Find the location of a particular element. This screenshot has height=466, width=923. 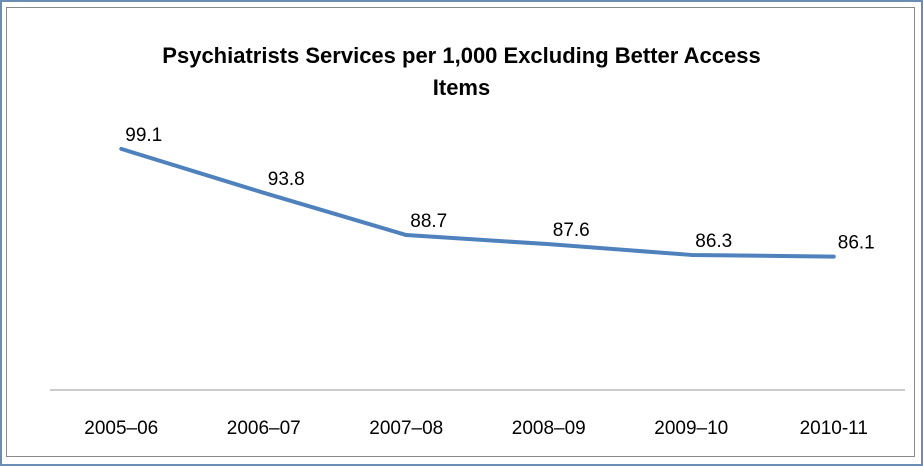

chart-title-line-2: Items is located at coordinates (461, 87).